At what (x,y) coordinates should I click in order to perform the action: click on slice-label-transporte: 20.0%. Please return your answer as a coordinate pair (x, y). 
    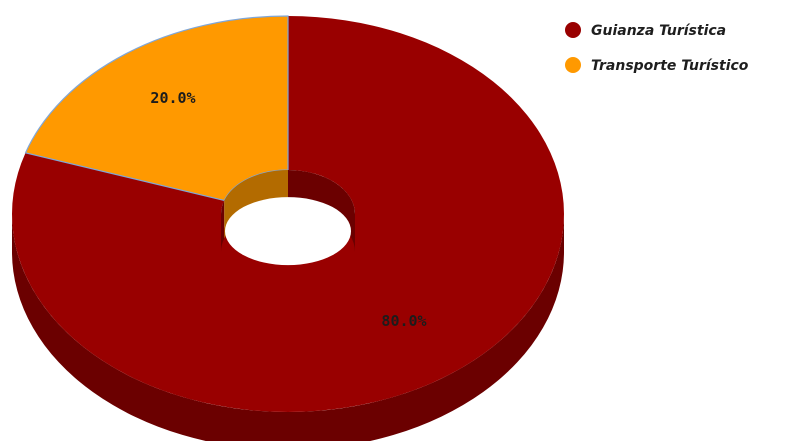
    Looking at the image, I should click on (172, 98).